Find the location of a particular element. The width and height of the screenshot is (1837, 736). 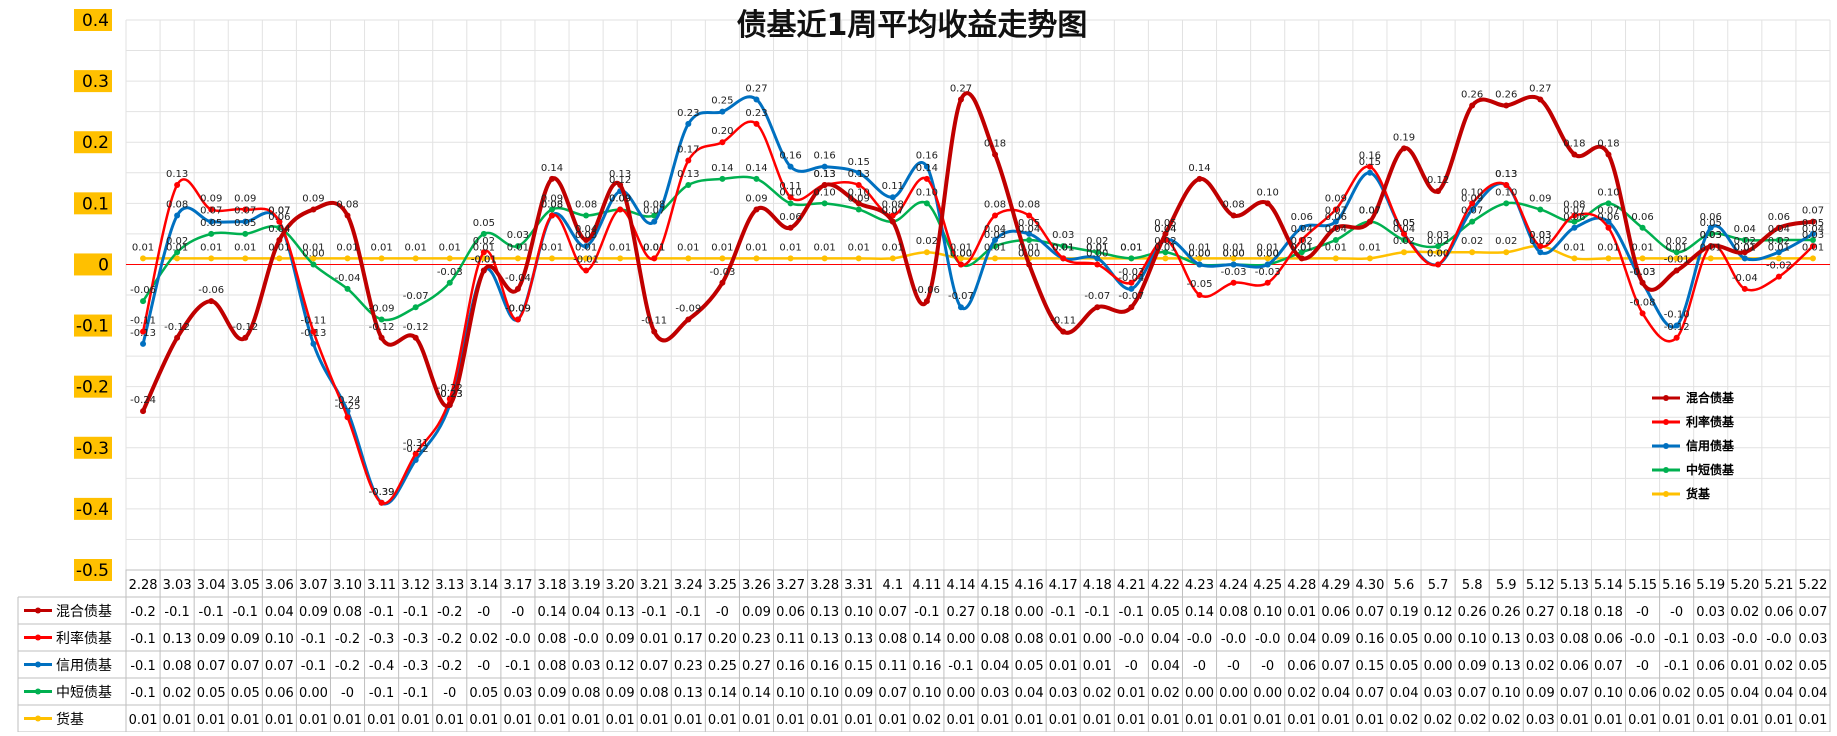

x-tick-label: 3.12 is located at coordinates (415, 585).